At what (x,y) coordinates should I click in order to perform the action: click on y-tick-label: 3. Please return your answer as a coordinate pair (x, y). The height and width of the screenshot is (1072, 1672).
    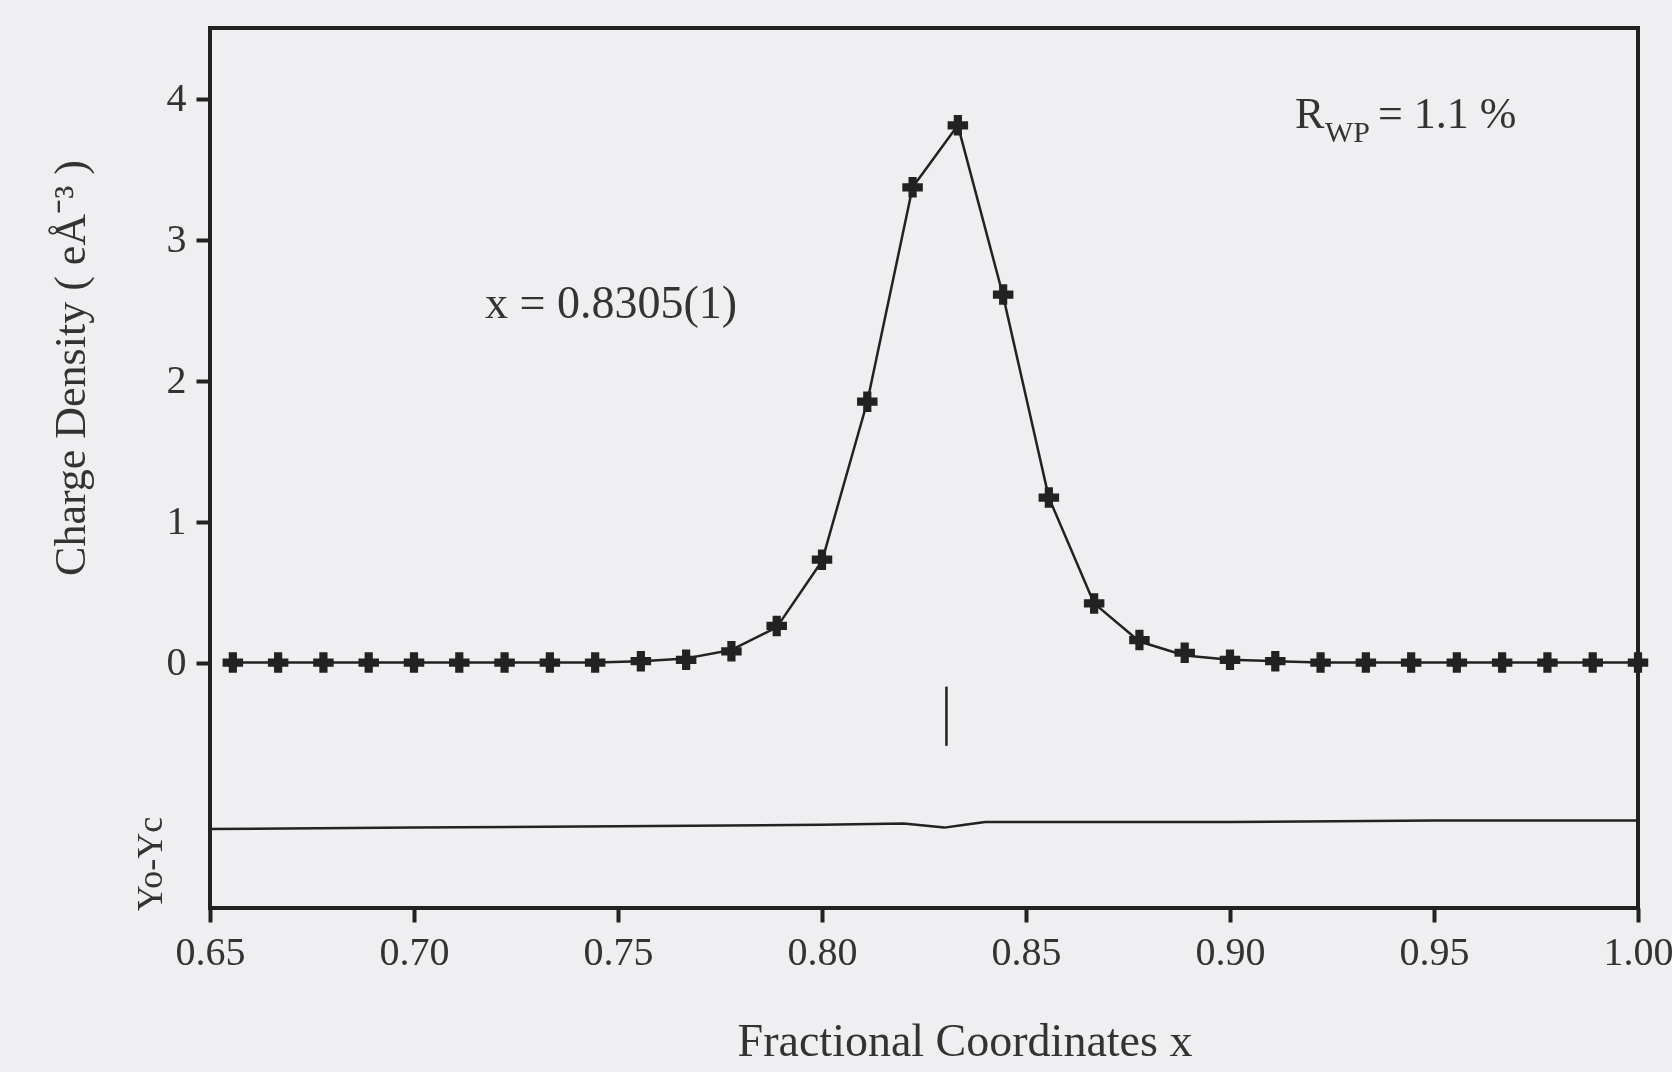
    Looking at the image, I should click on (176, 239).